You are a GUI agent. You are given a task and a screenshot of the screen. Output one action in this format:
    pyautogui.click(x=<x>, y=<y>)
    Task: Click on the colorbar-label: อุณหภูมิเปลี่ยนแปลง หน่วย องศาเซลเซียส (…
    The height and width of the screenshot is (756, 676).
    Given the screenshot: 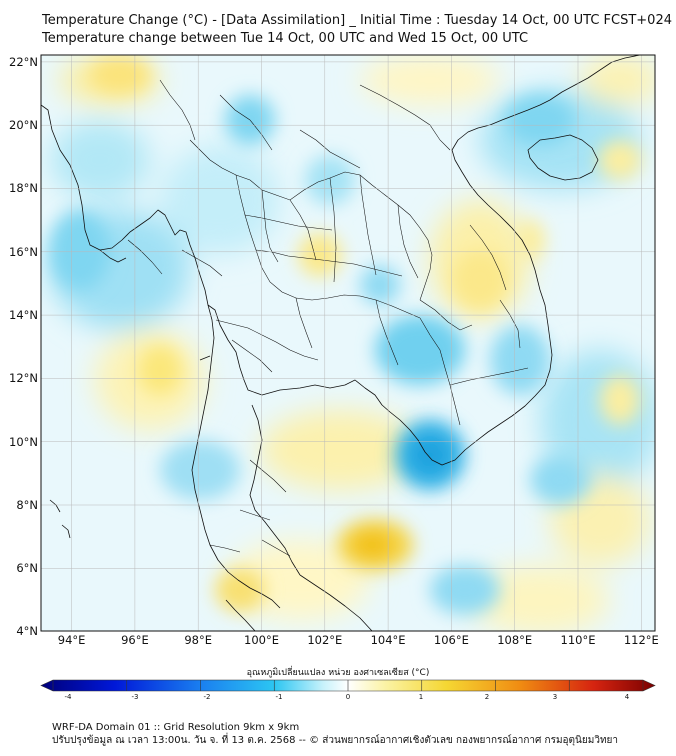 What is the action you would take?
    pyautogui.click(x=338, y=673)
    